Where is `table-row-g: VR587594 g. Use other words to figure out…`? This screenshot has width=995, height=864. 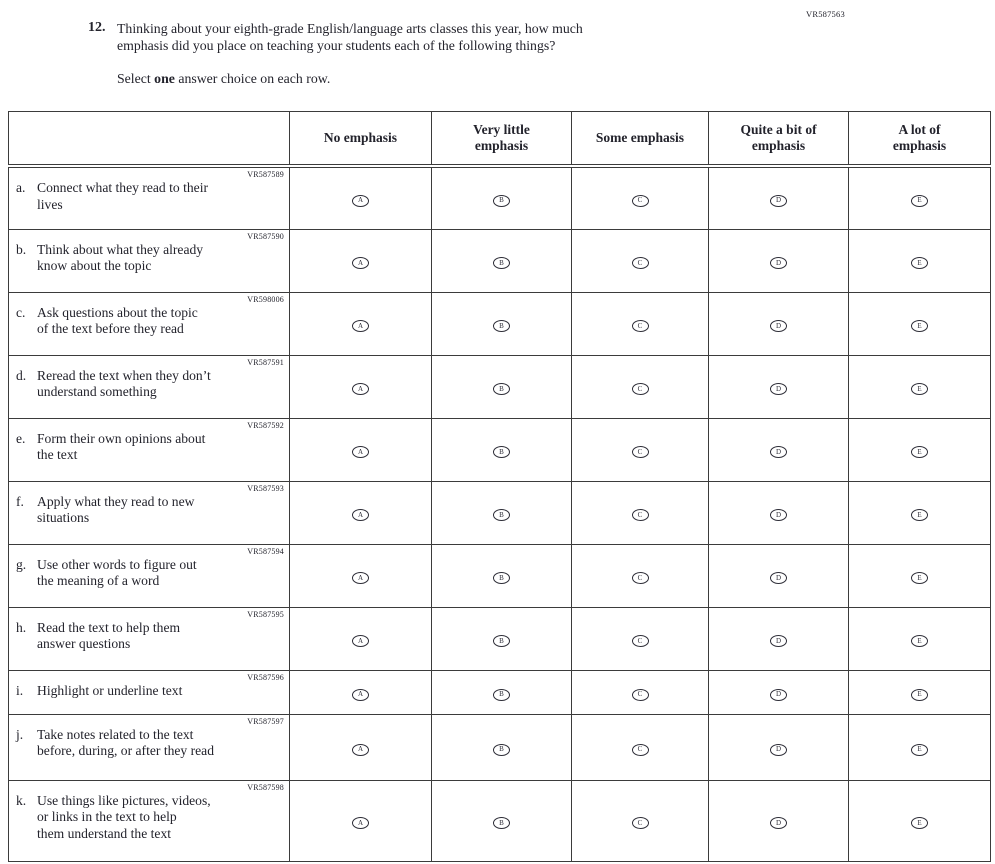 table-row-g: VR587594 g. Use other words to figure out… is located at coordinates (499, 575).